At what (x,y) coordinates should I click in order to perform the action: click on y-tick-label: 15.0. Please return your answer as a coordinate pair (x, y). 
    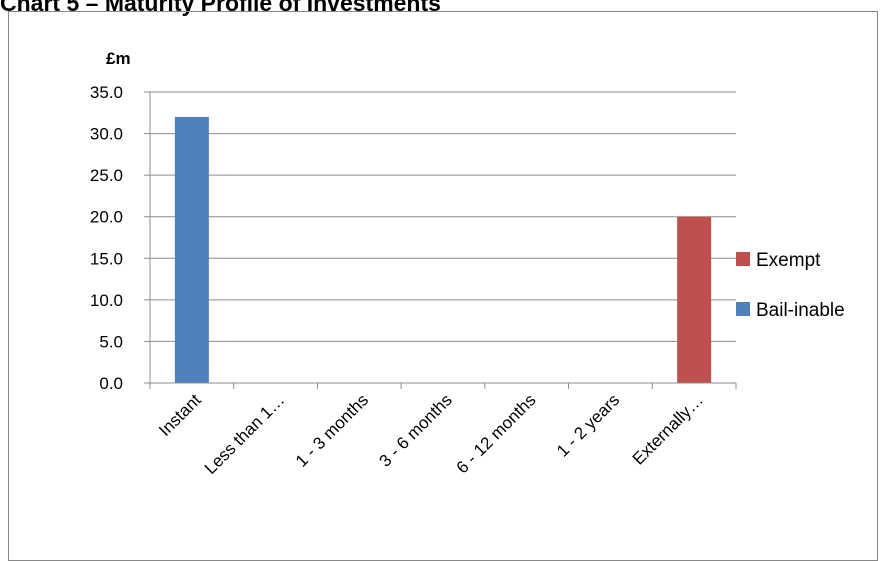
    Looking at the image, I should click on (106, 258).